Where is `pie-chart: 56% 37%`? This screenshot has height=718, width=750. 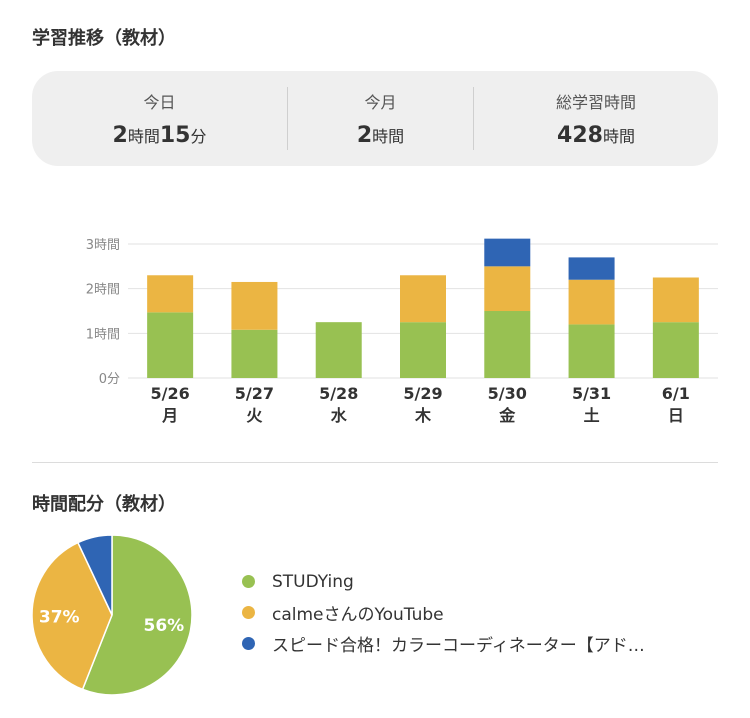 pie-chart: 56% 37% is located at coordinates (112, 615).